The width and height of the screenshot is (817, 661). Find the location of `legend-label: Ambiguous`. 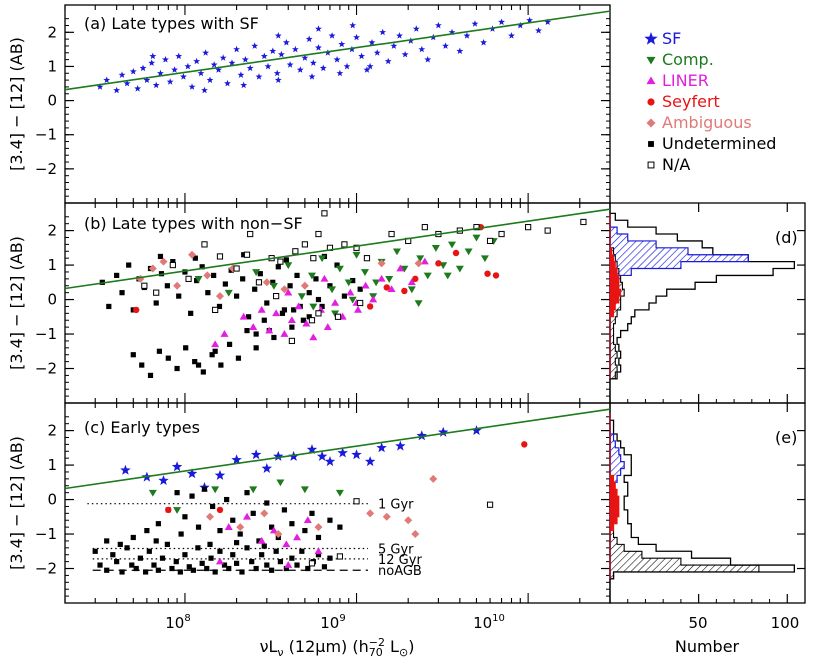

legend-label: Ambiguous is located at coordinates (707, 122).